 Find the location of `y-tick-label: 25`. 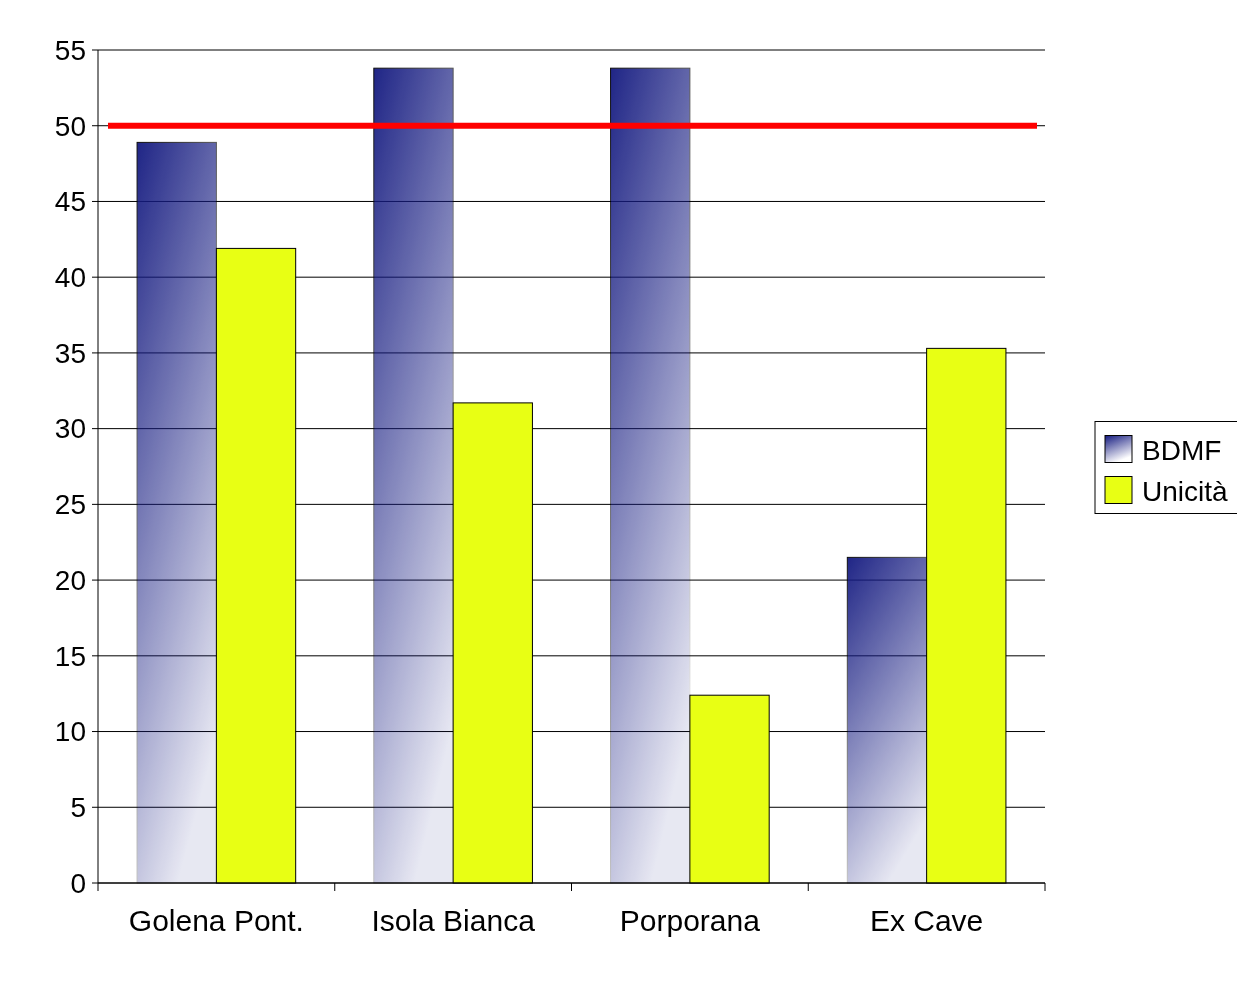

y-tick-label: 25 is located at coordinates (70, 505).